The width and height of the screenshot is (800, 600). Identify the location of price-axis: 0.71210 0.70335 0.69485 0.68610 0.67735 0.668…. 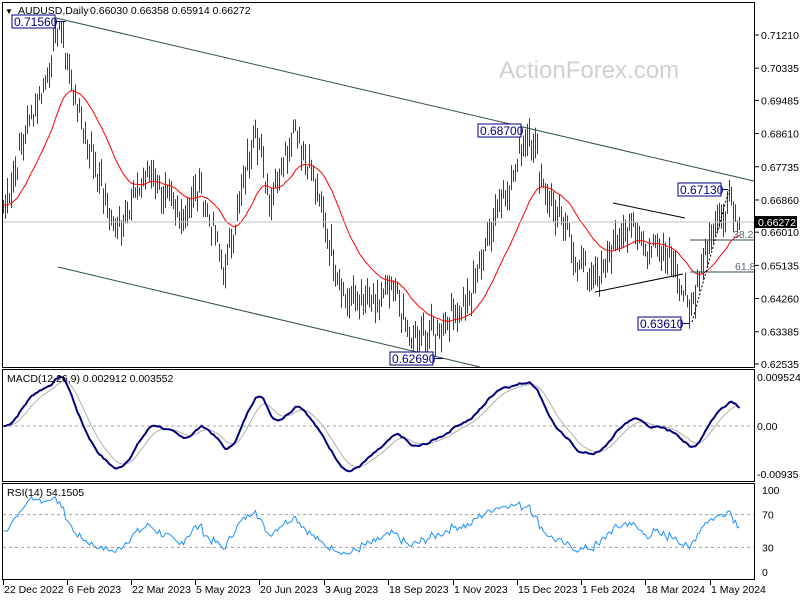
(777, 200).